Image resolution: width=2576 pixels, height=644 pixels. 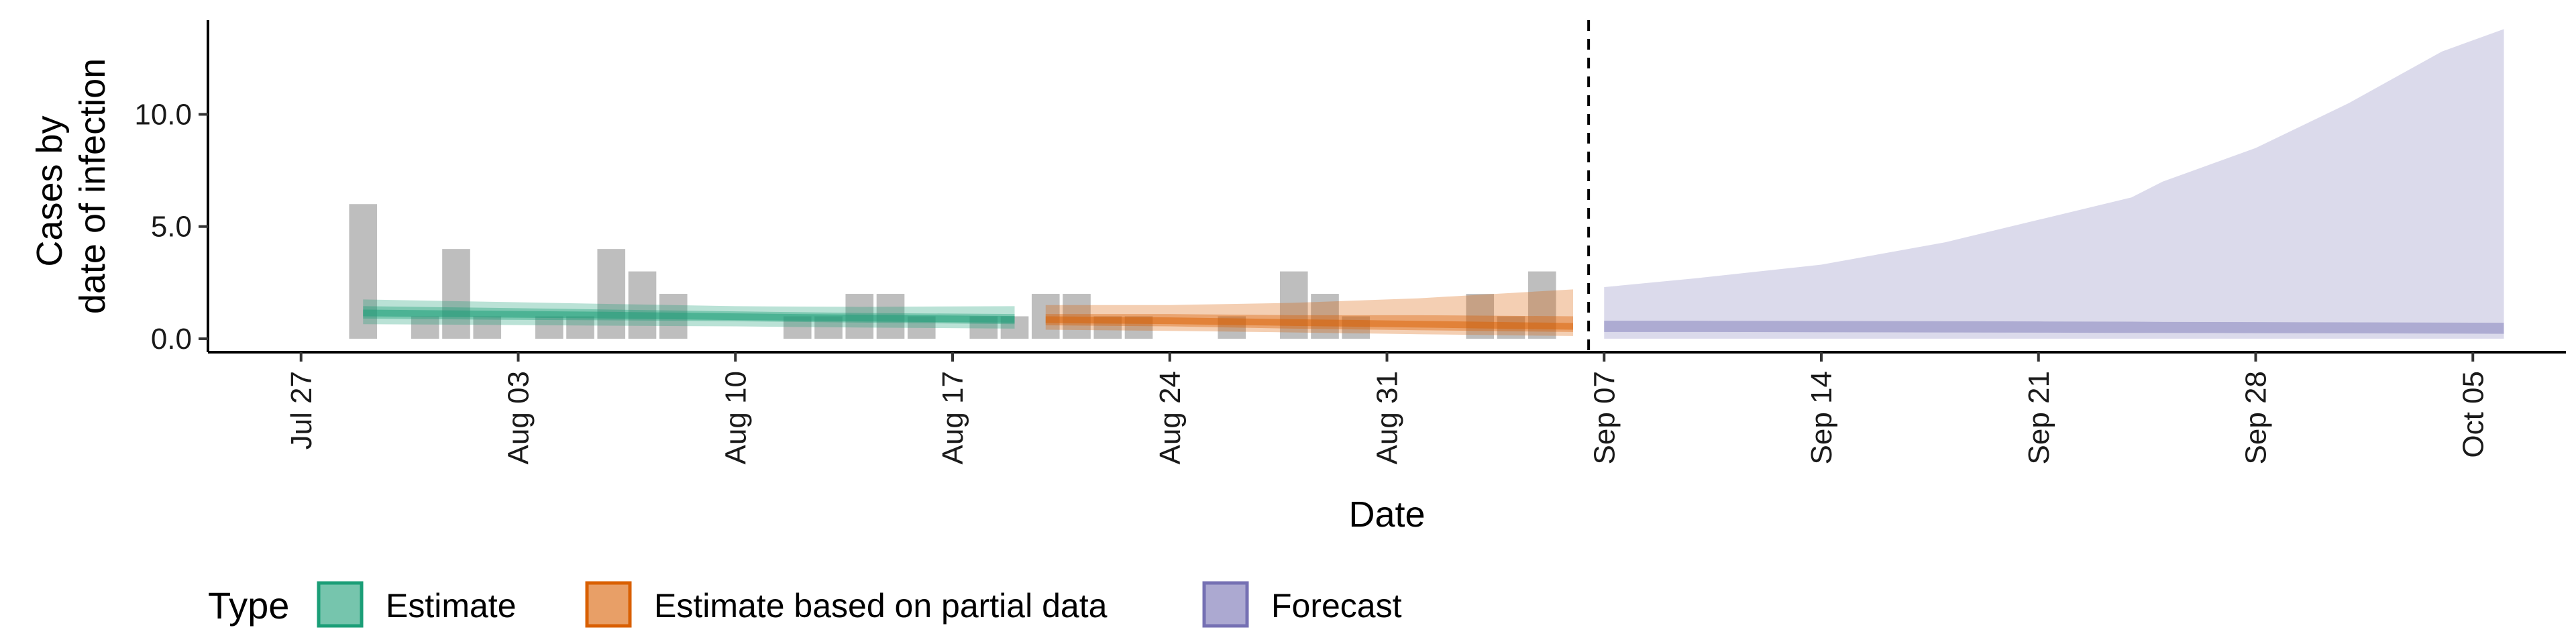 What do you see at coordinates (1336, 606) in the screenshot?
I see `legend-label-3: Forecast` at bounding box center [1336, 606].